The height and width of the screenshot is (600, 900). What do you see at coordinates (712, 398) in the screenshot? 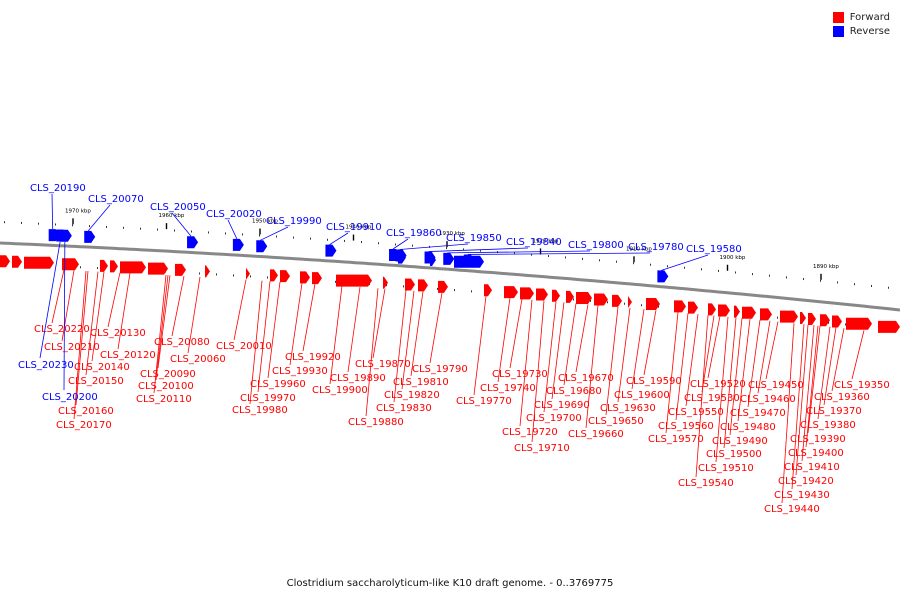
I see `forward-gene-label: CLS_19530` at bounding box center [712, 398].